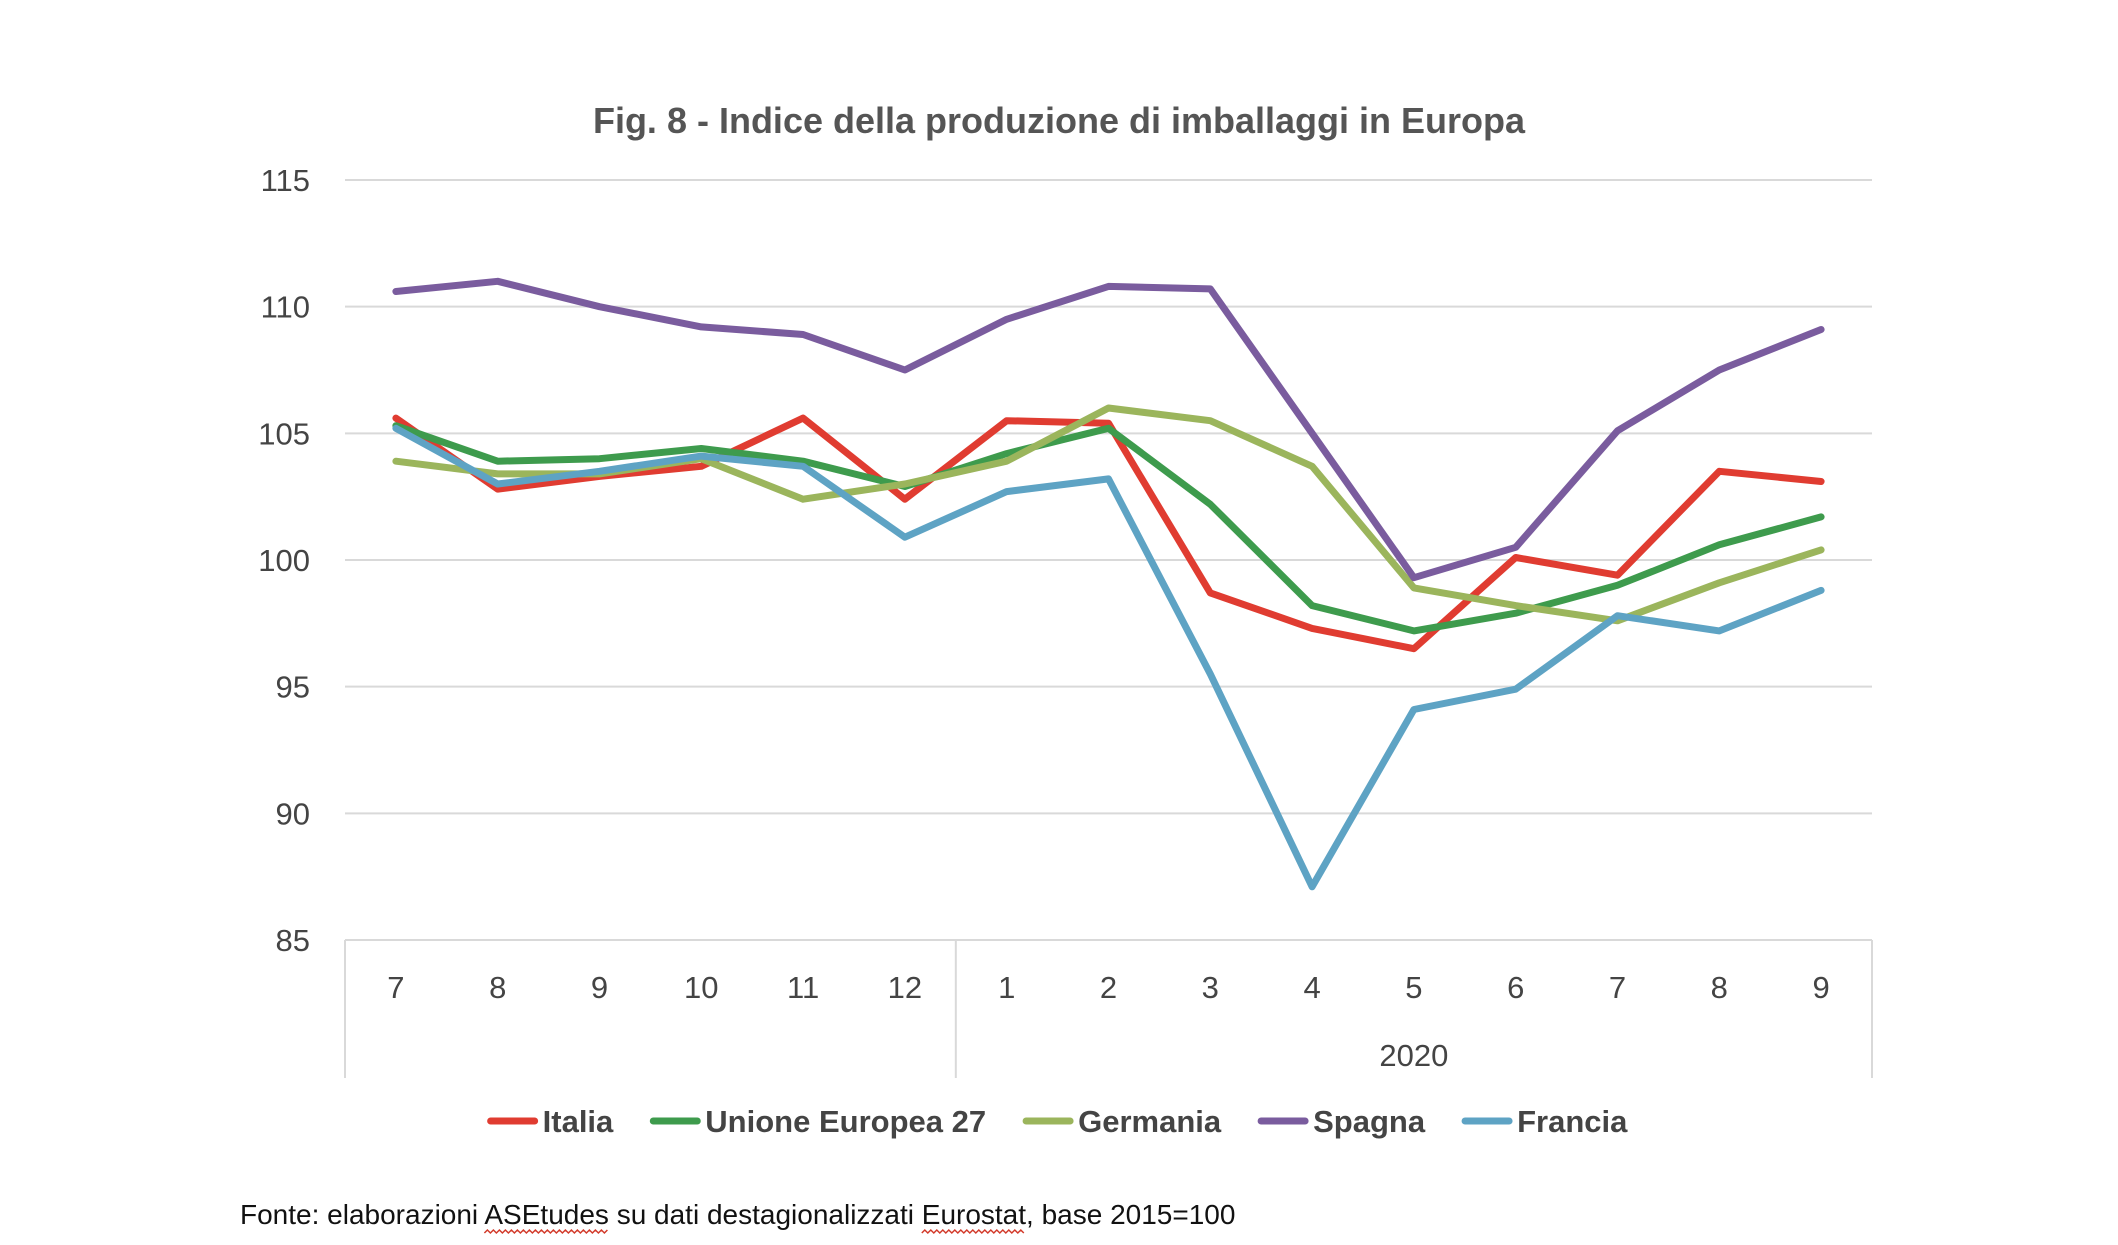 Image resolution: width=2118 pixels, height=1245 pixels. I want to click on x-tick-label: 4, so click(1311, 987).